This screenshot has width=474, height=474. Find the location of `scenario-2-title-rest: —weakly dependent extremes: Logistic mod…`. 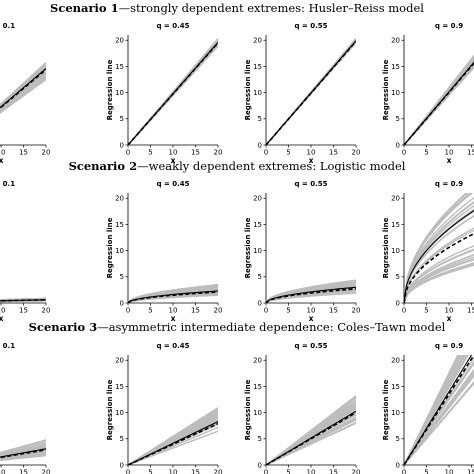

scenario-2-title-rest: —weakly dependent extremes: Logistic mod… is located at coordinates (271, 166).